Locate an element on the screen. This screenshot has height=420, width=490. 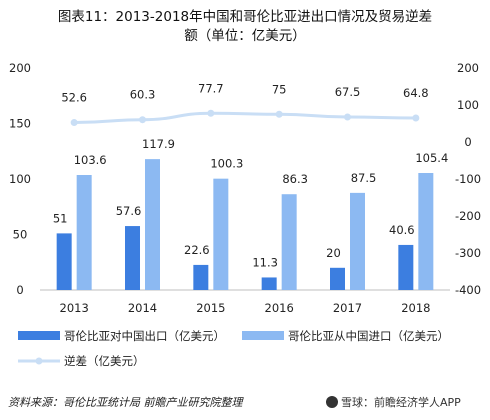
right-axis-tick-label: 100 is located at coordinates (468, 105).